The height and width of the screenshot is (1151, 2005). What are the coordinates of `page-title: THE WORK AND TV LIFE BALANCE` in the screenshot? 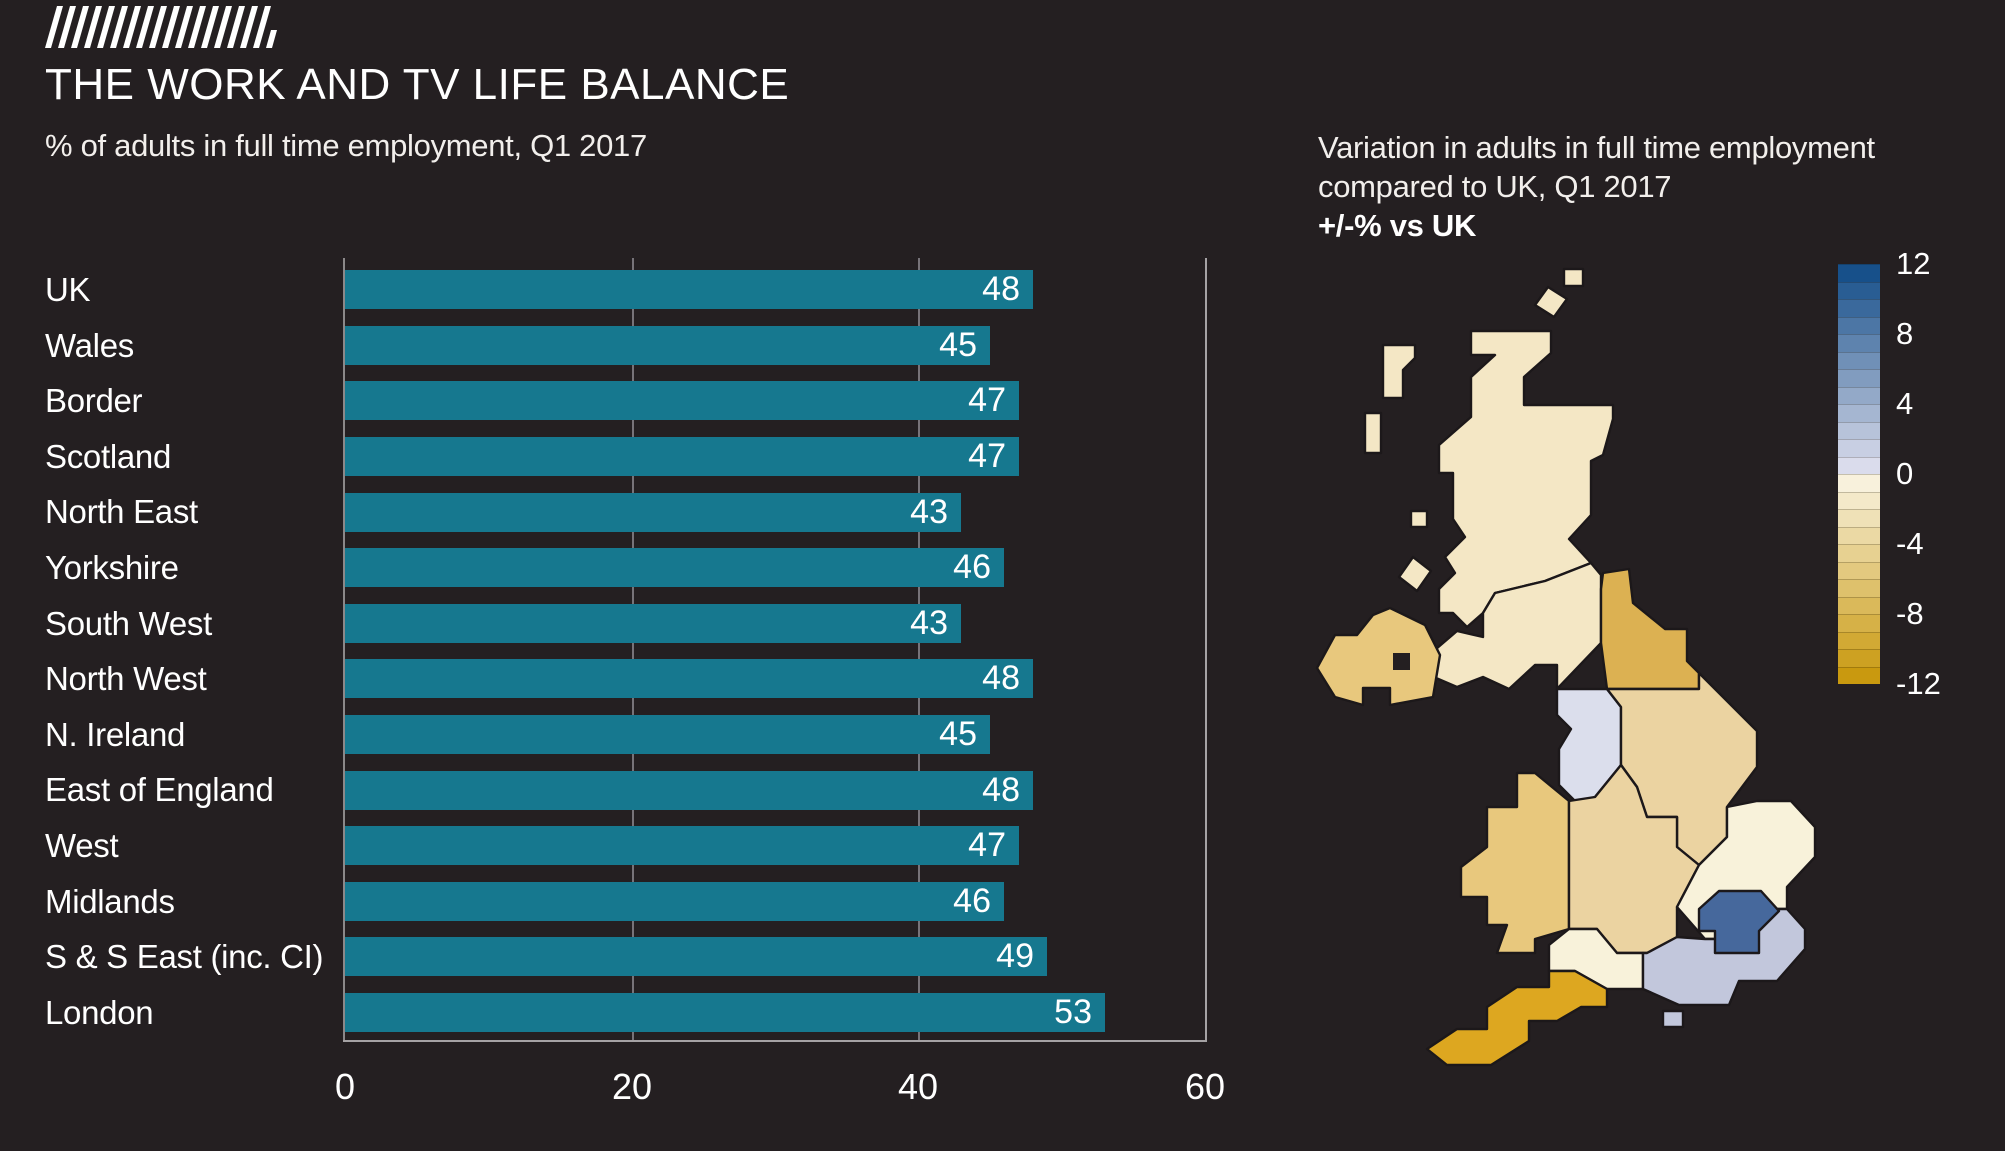 It's located at (417, 84).